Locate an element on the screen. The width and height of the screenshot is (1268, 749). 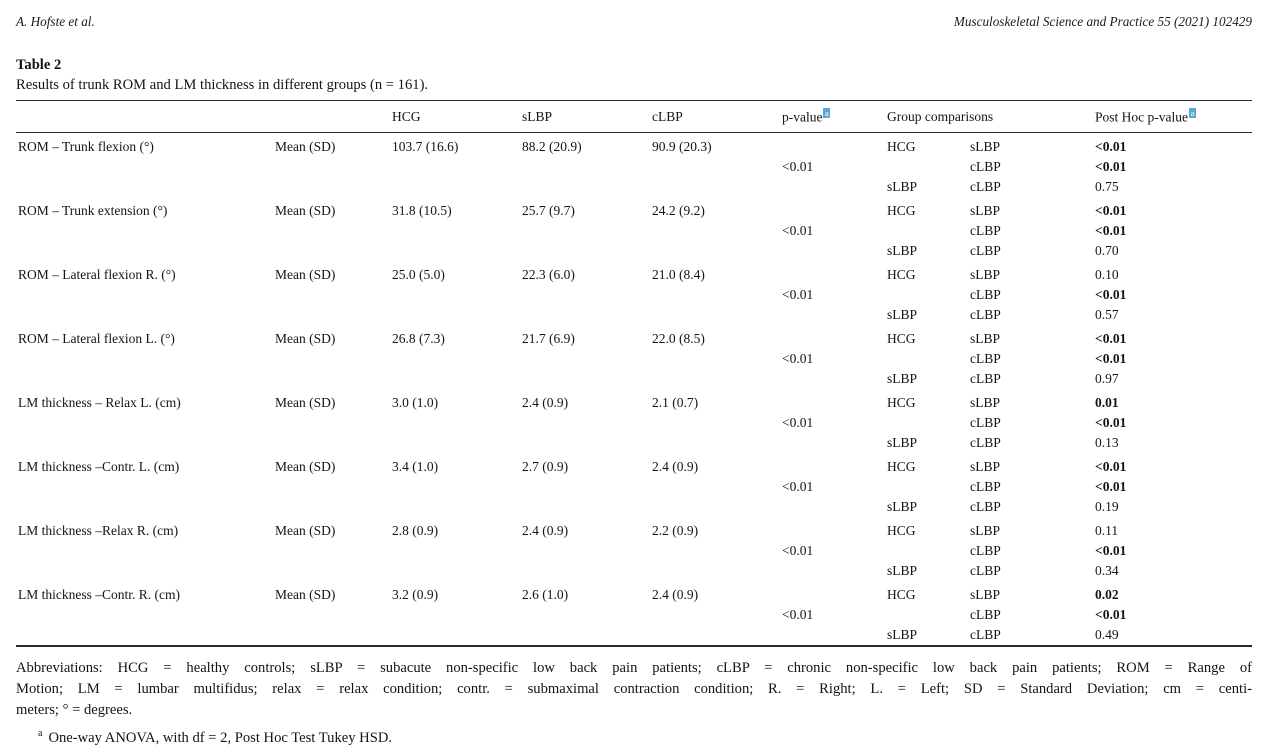
table-row: sLBP cLBP 0.49 is located at coordinates (634, 635).